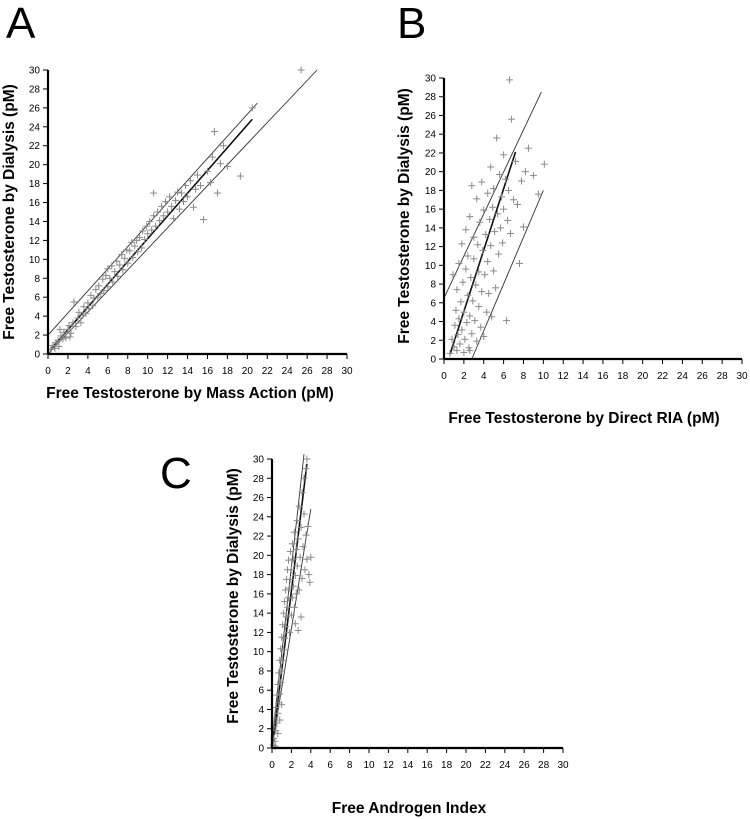 The height and width of the screenshot is (819, 750). I want to click on panel-c-y-tick-label: 20, so click(259, 556).